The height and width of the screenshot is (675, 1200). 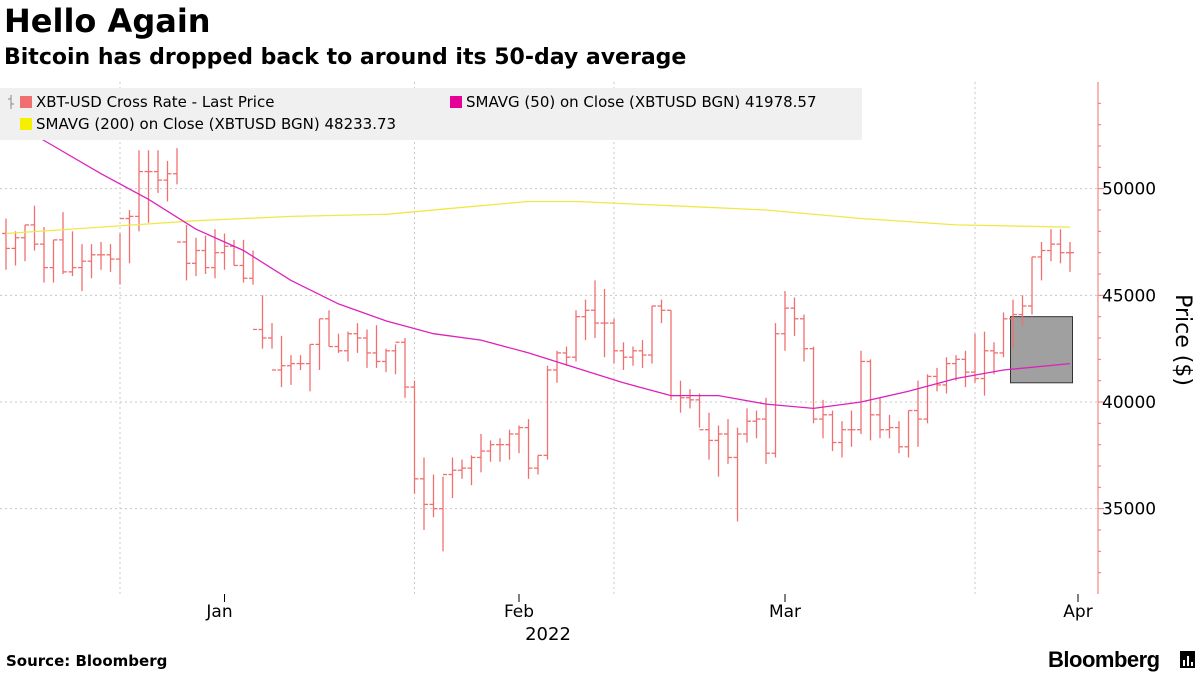 I want to click on x-tick-label: Jan, so click(x=218, y=612).